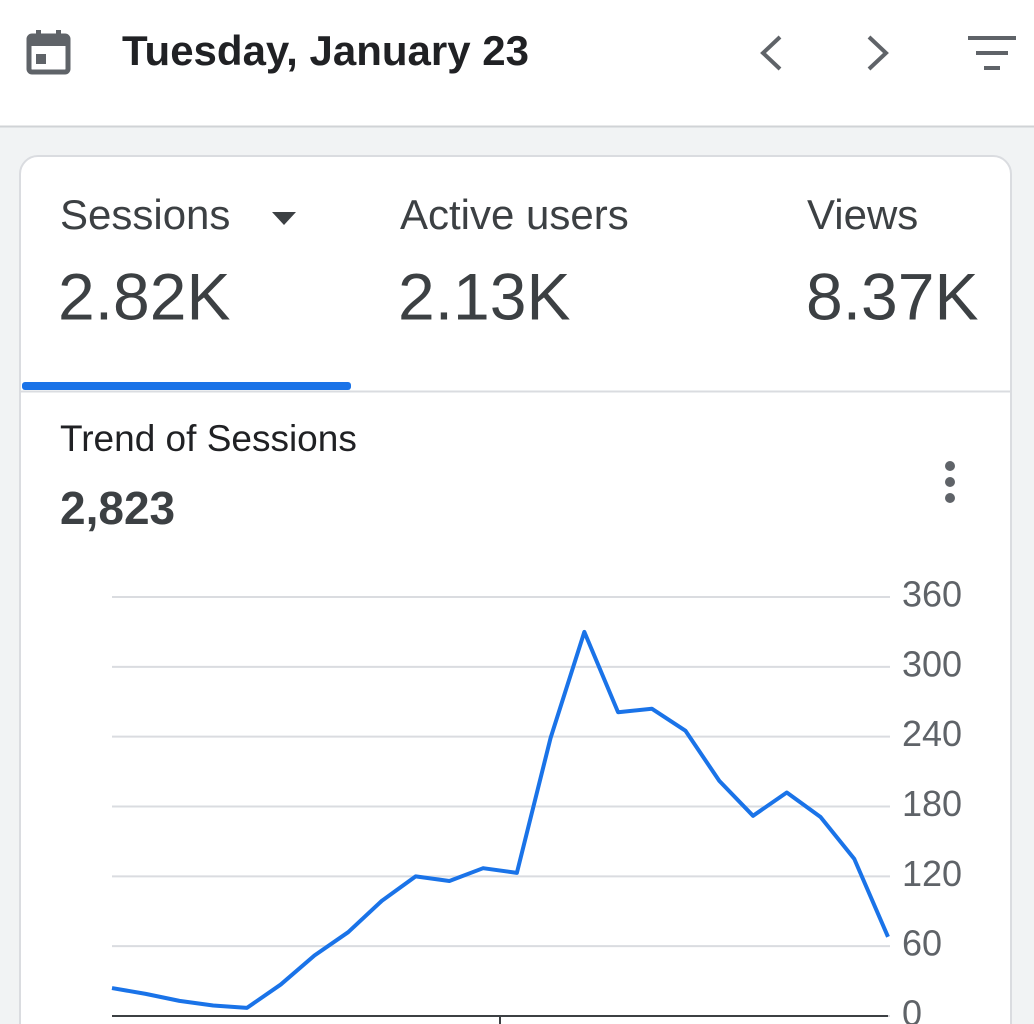 This screenshot has width=1034, height=1024. I want to click on calendar-icon, so click(48, 52).